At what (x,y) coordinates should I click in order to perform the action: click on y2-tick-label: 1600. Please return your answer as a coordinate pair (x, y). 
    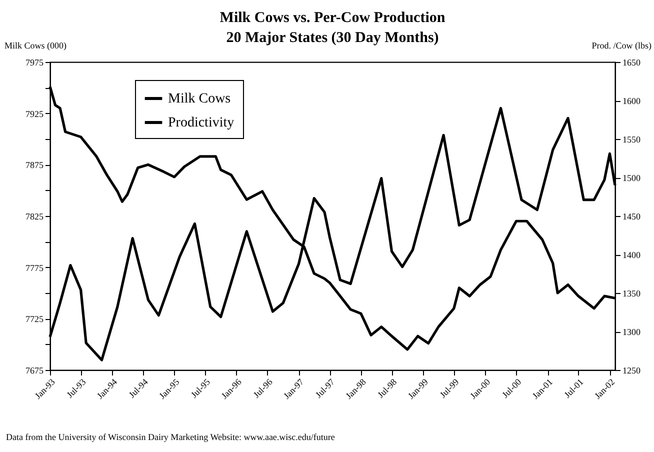
    Looking at the image, I should click on (631, 101).